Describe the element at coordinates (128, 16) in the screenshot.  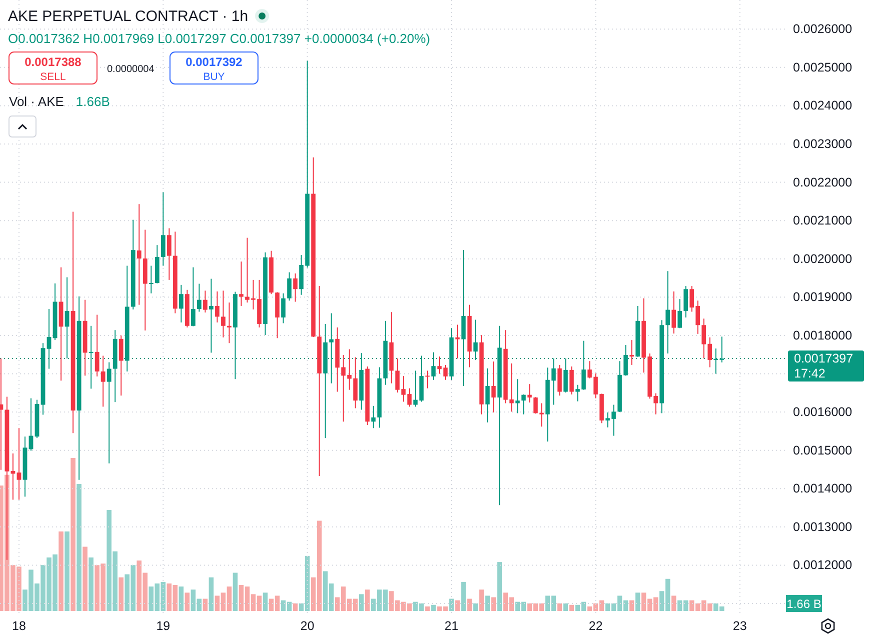
I see `text: AKE PERPETUAL CONTRACT · 1h` at that location.